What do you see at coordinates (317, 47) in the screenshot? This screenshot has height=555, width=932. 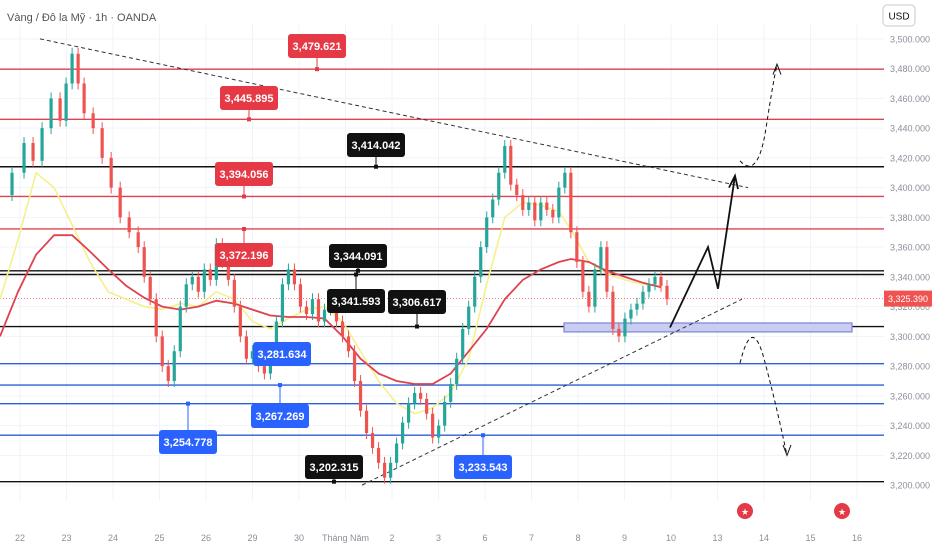 I see `badge-price-label: 3,479.621` at bounding box center [317, 47].